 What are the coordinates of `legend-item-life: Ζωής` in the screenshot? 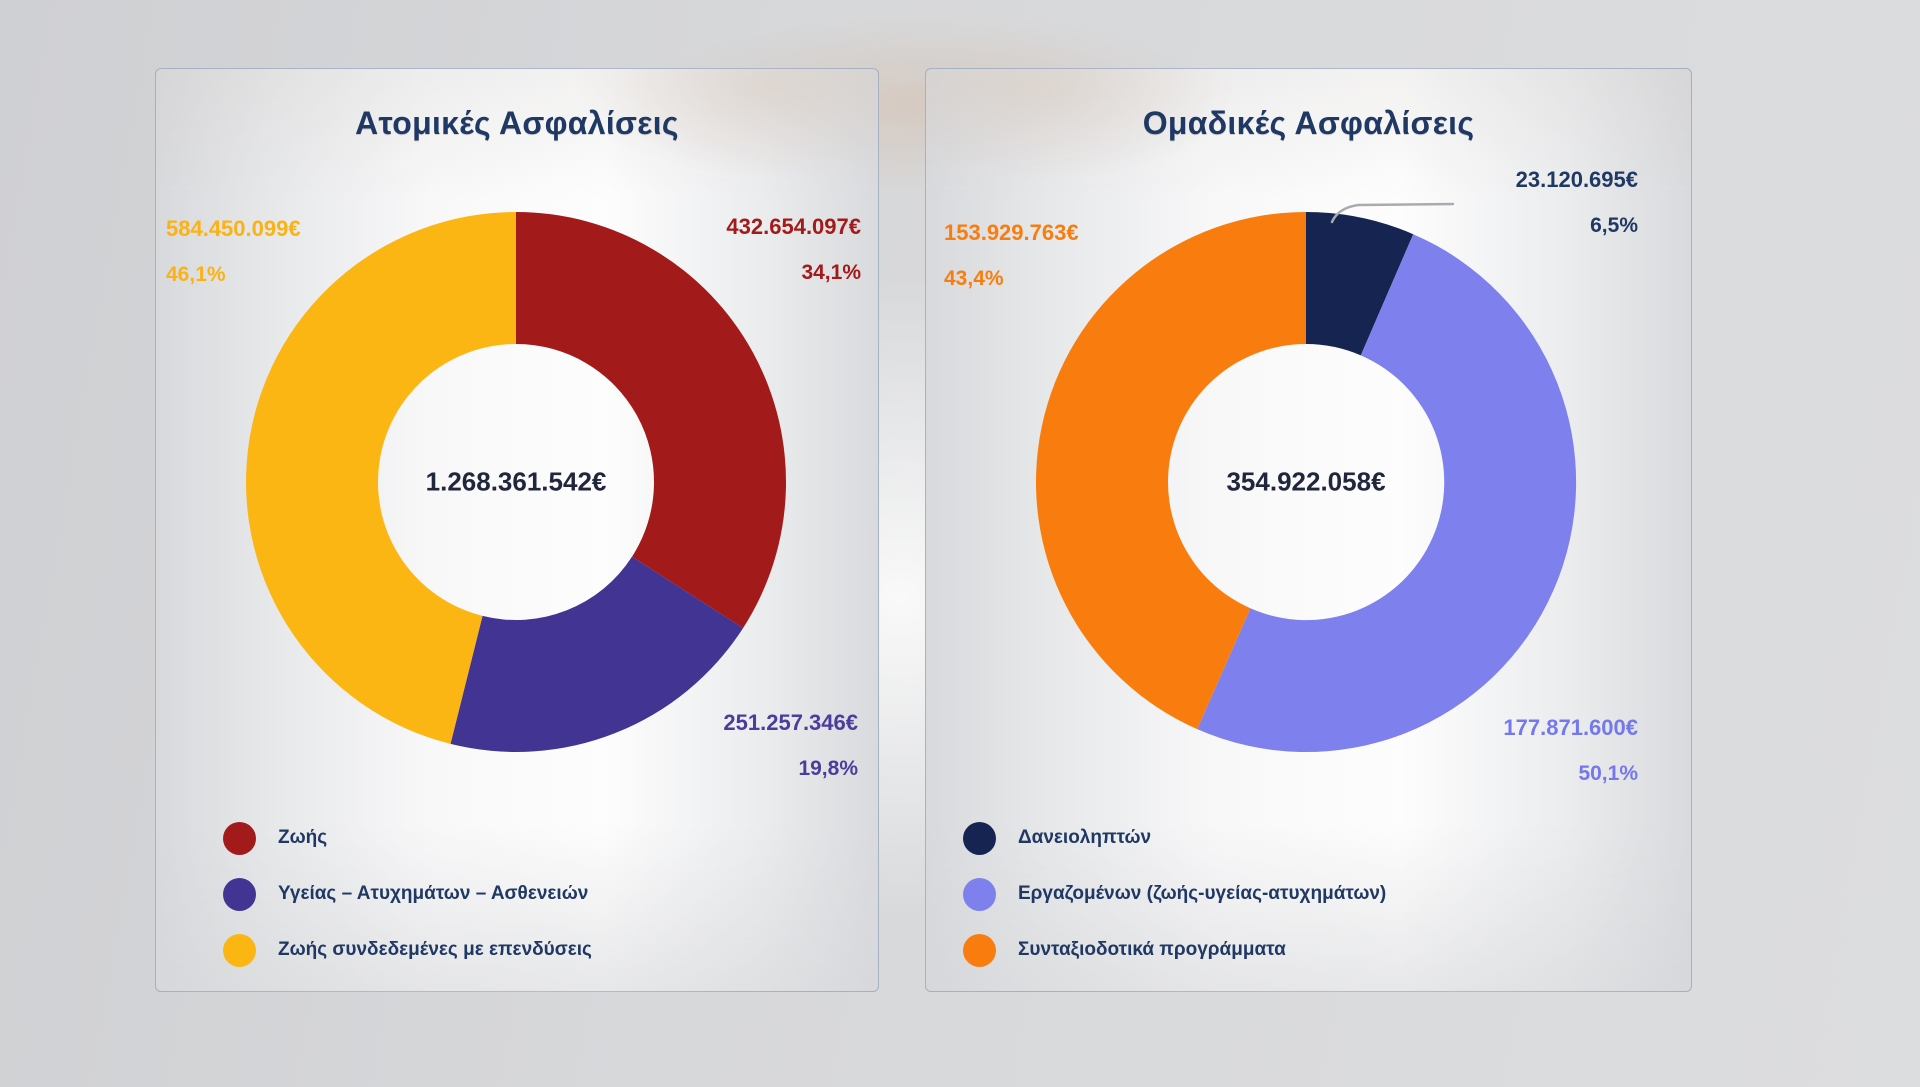 It's located at (407, 838).